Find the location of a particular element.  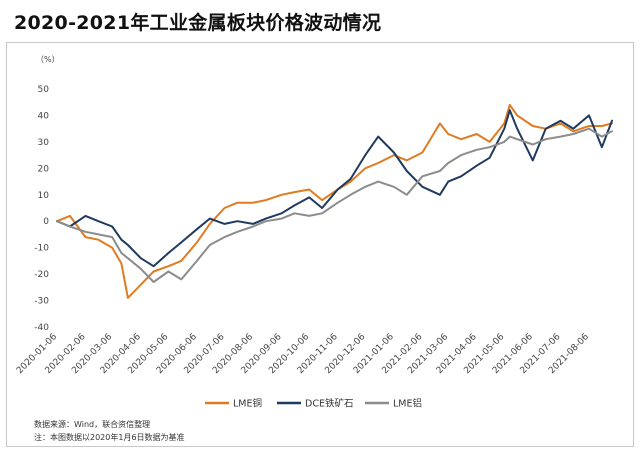

y-tick-label: -40 is located at coordinates (41, 328).